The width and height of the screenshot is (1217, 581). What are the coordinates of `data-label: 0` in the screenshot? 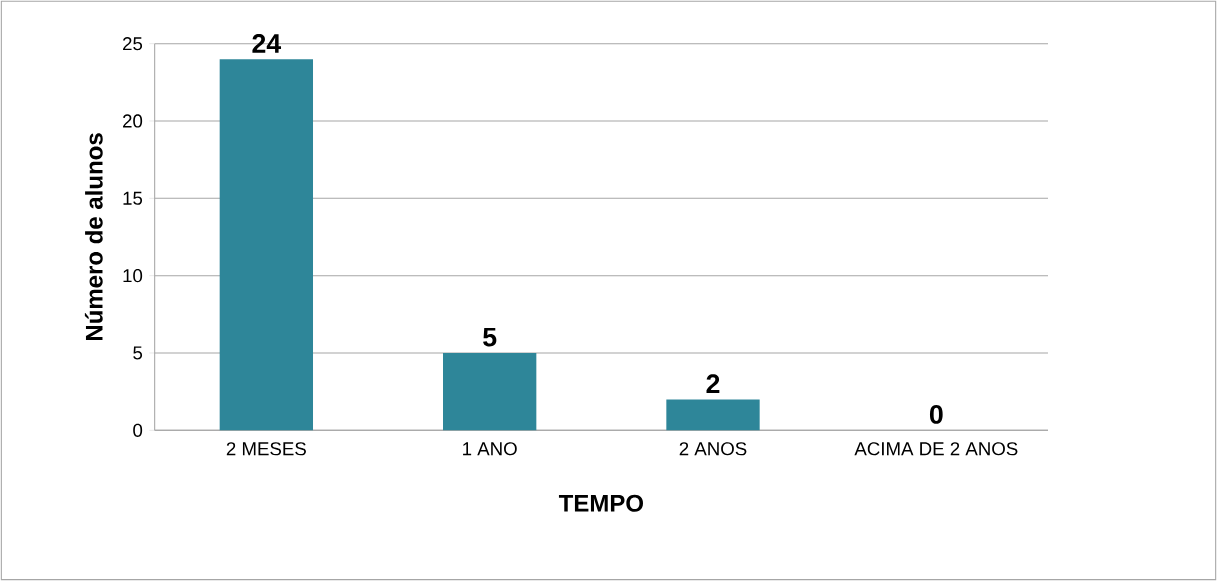 It's located at (936, 414).